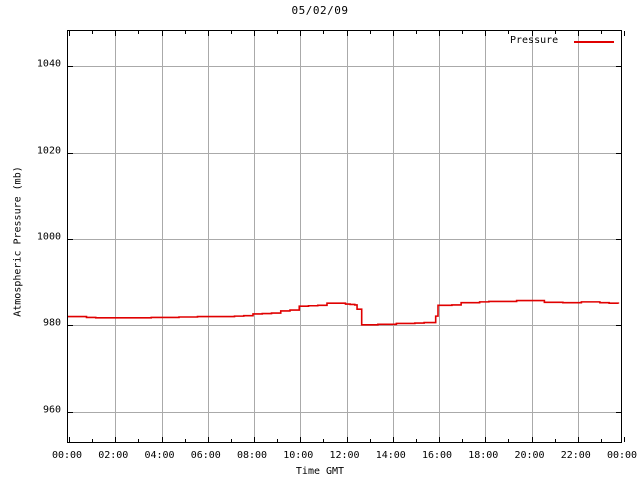  Describe the element at coordinates (532, 33) in the screenshot. I see `x-tick-top-20:00` at that location.